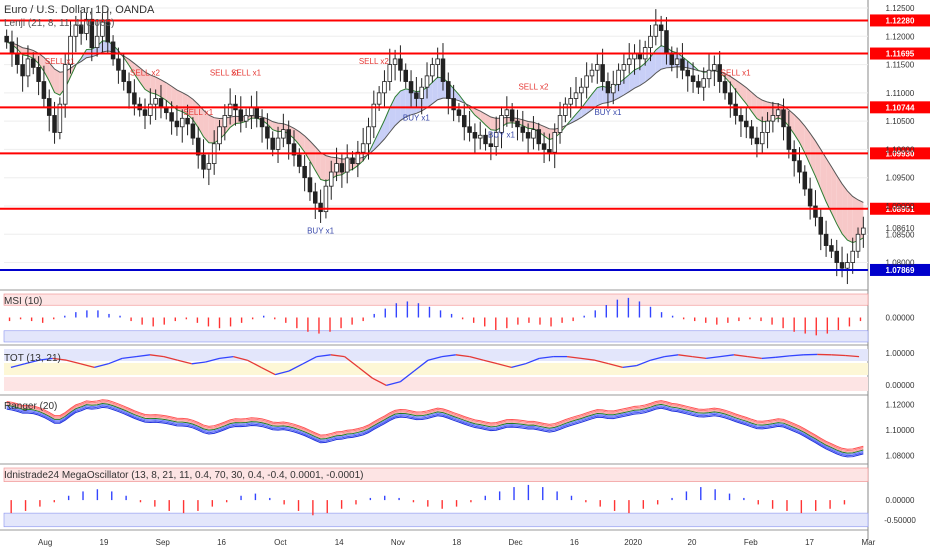 This screenshot has height=555, width=932. What do you see at coordinates (868, 542) in the screenshot?
I see `x-tick-label: Mar` at bounding box center [868, 542].